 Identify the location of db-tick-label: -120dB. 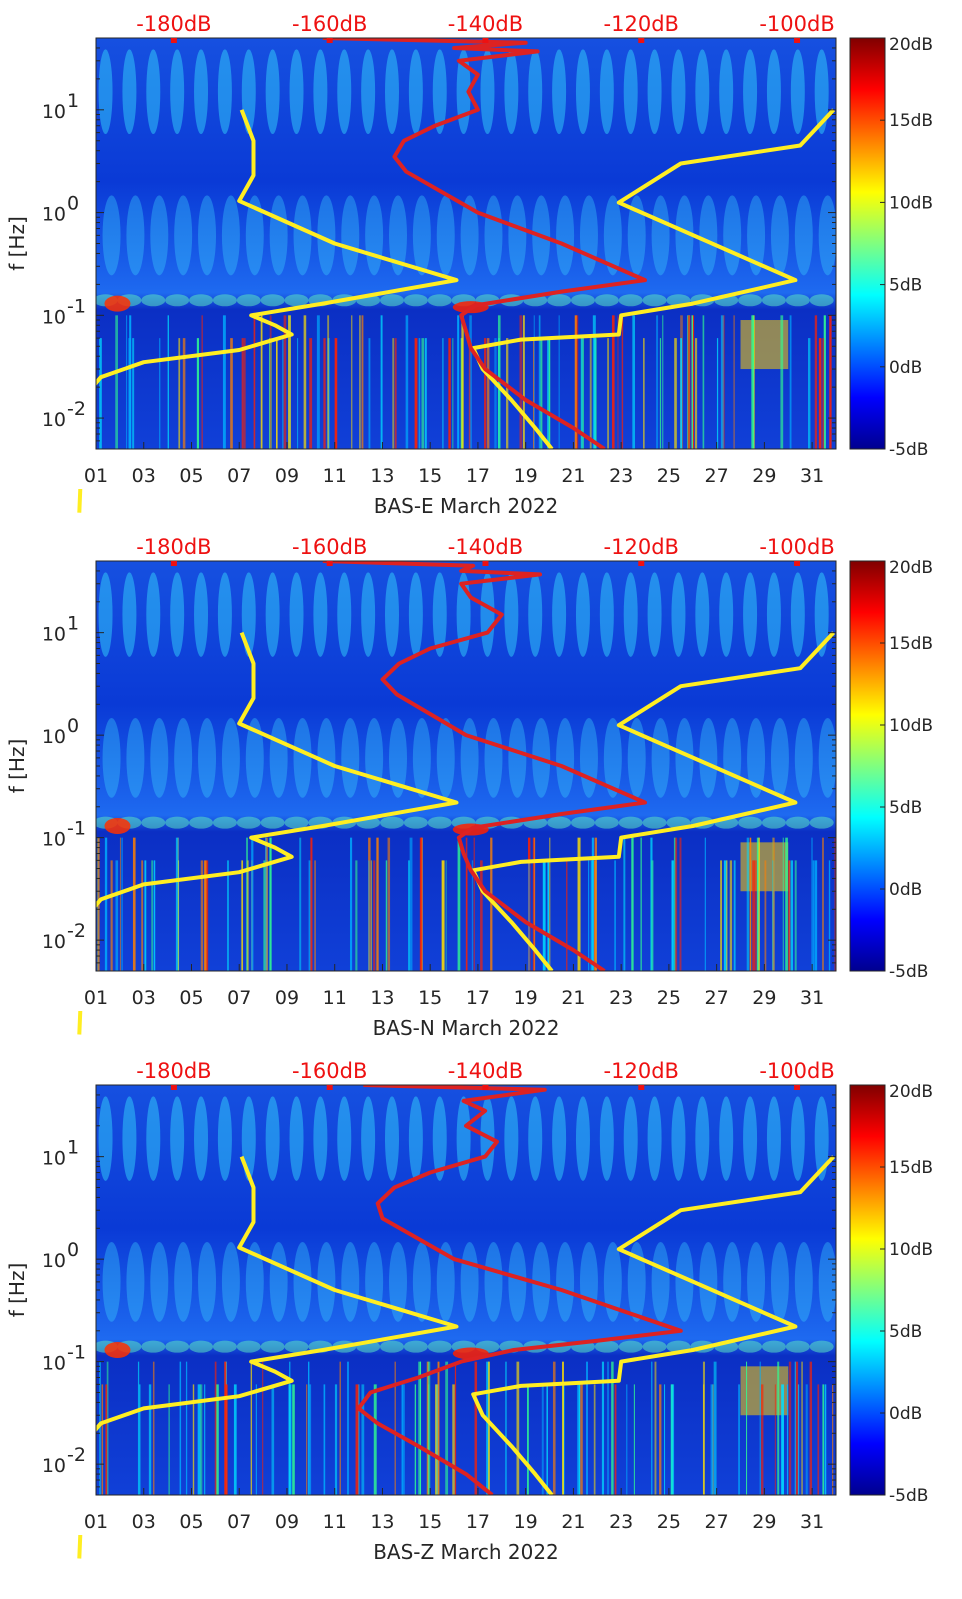
(641, 1071).